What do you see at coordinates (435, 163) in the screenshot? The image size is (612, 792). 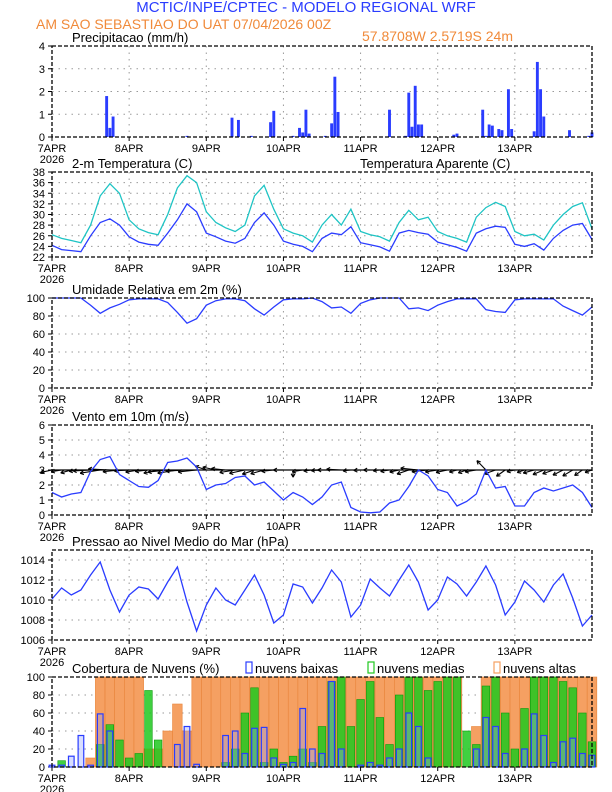 I see `legend-label-apparent: Temperatura Aparente (C)` at bounding box center [435, 163].